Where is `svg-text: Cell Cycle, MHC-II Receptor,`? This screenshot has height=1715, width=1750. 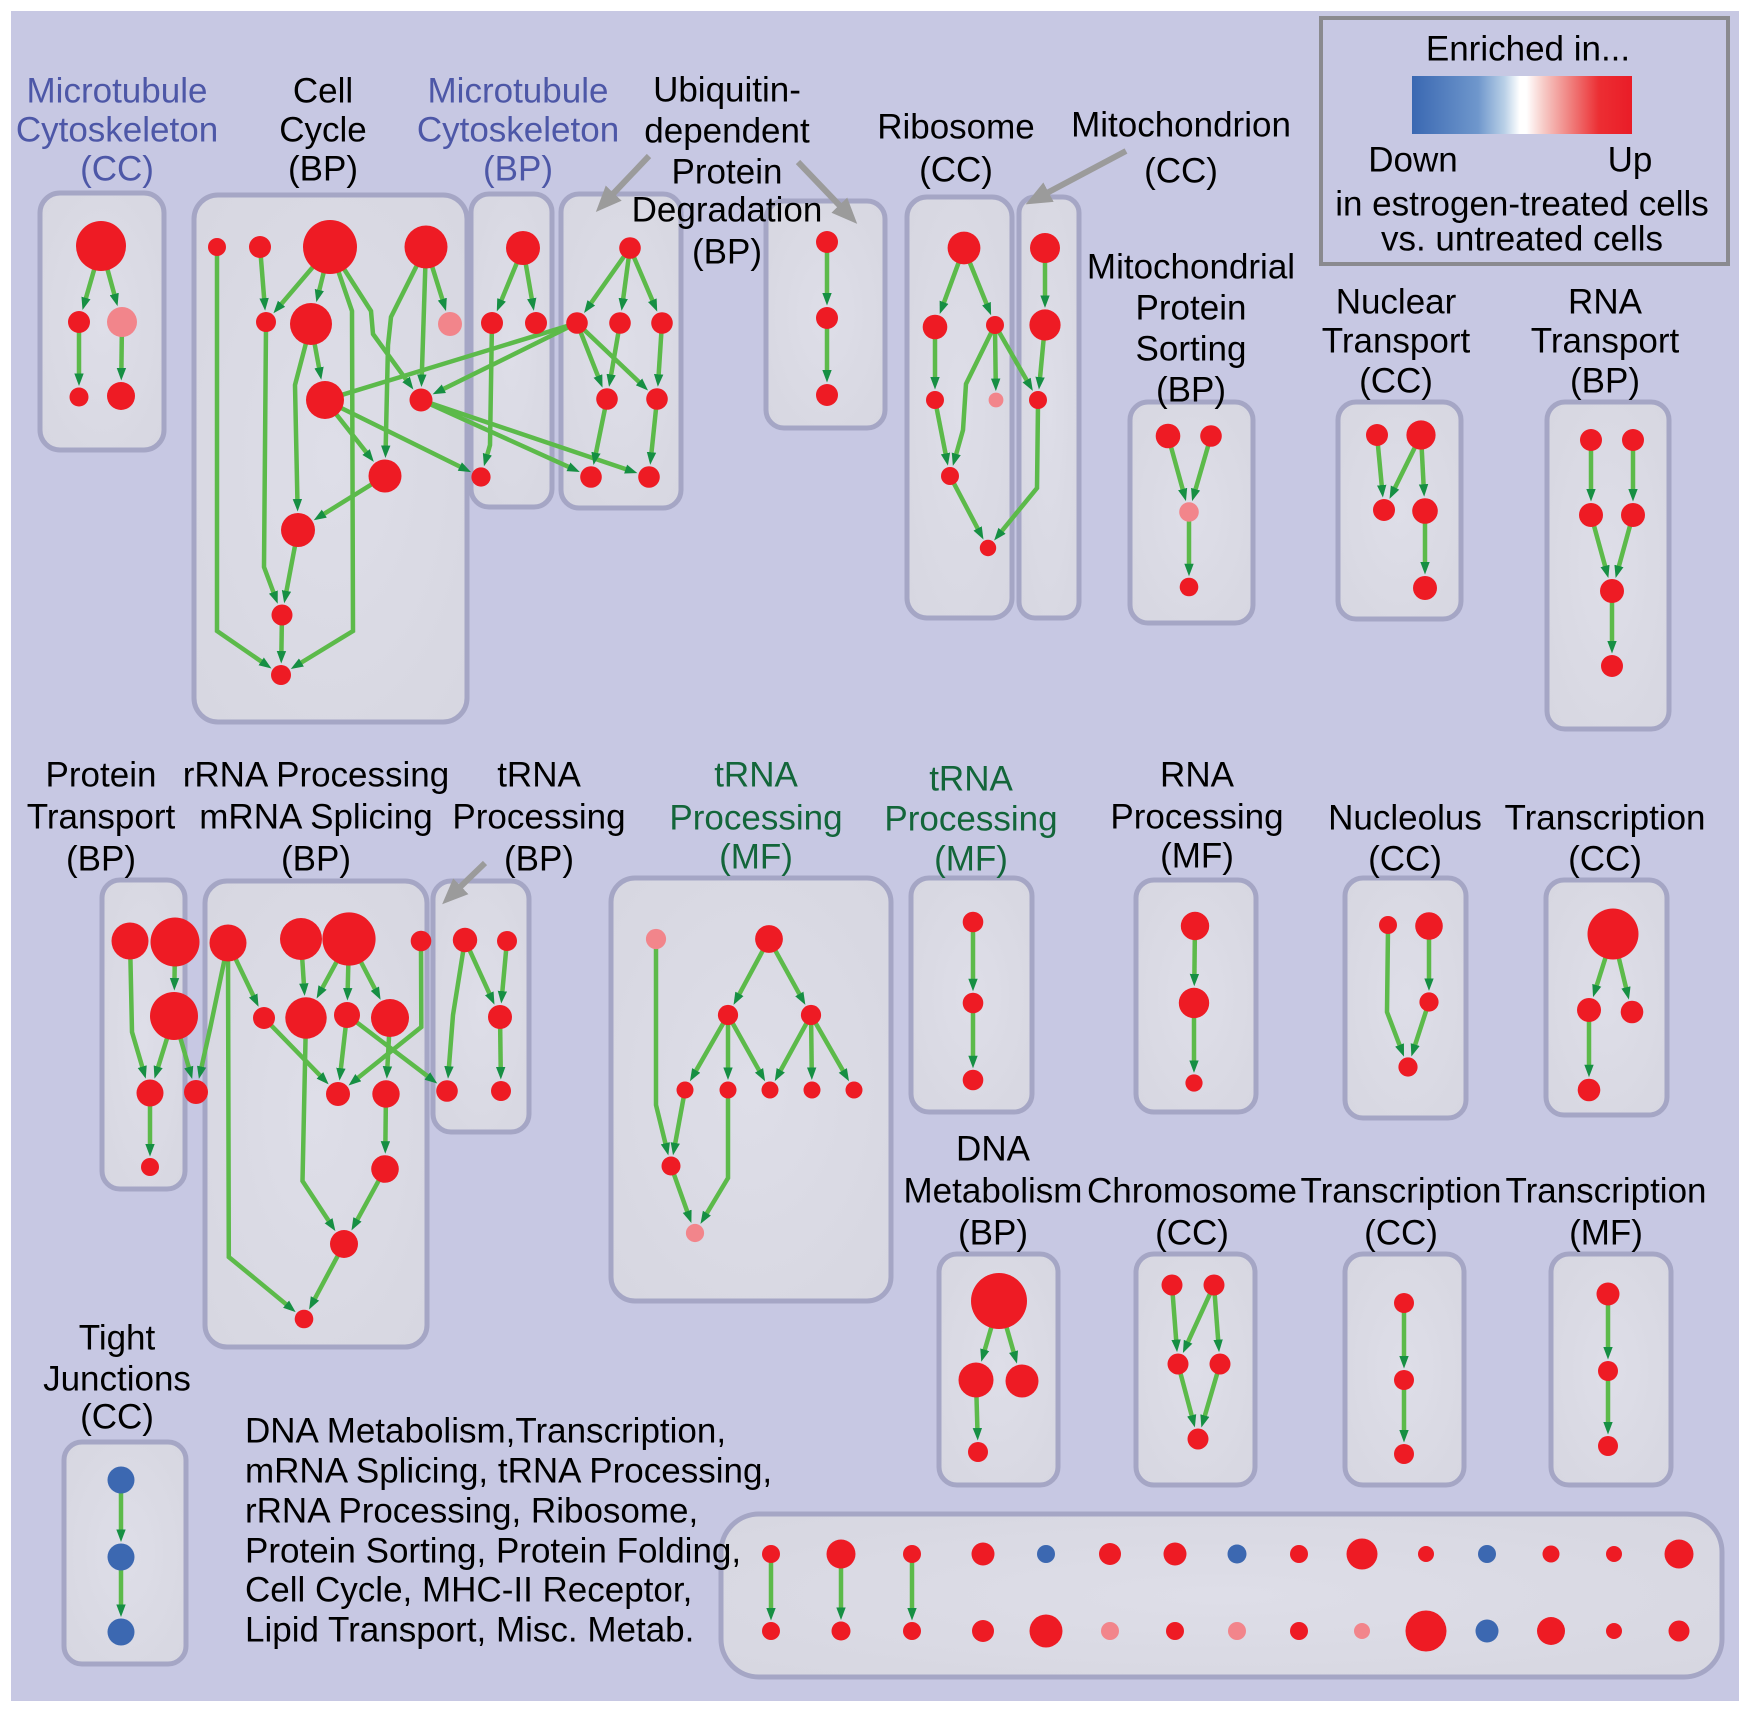
svg-text: Cell Cycle, MHC-II Receptor, is located at coordinates (468, 1589).